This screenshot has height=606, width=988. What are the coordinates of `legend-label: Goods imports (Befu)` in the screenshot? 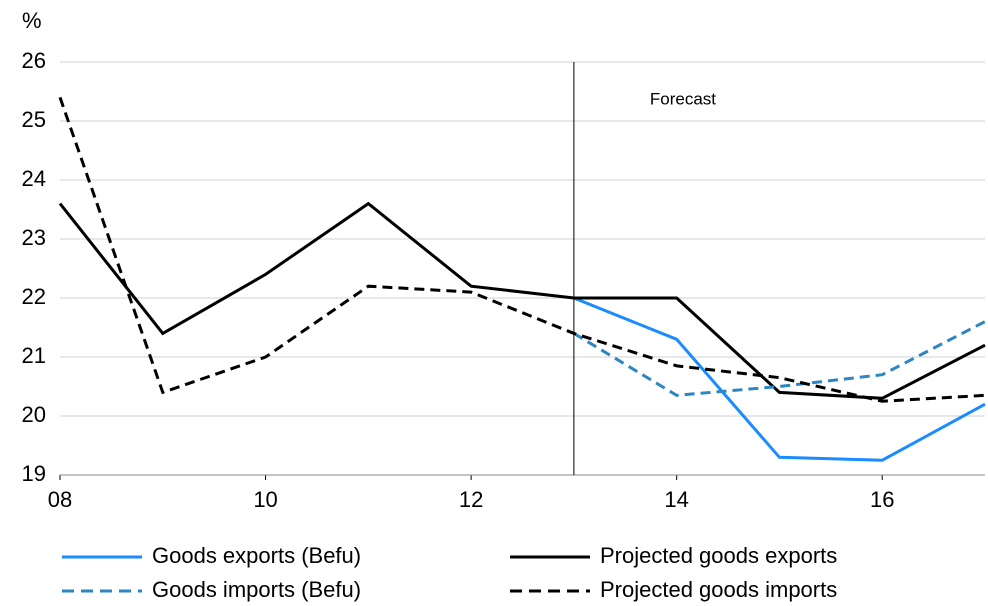 It's located at (256, 589).